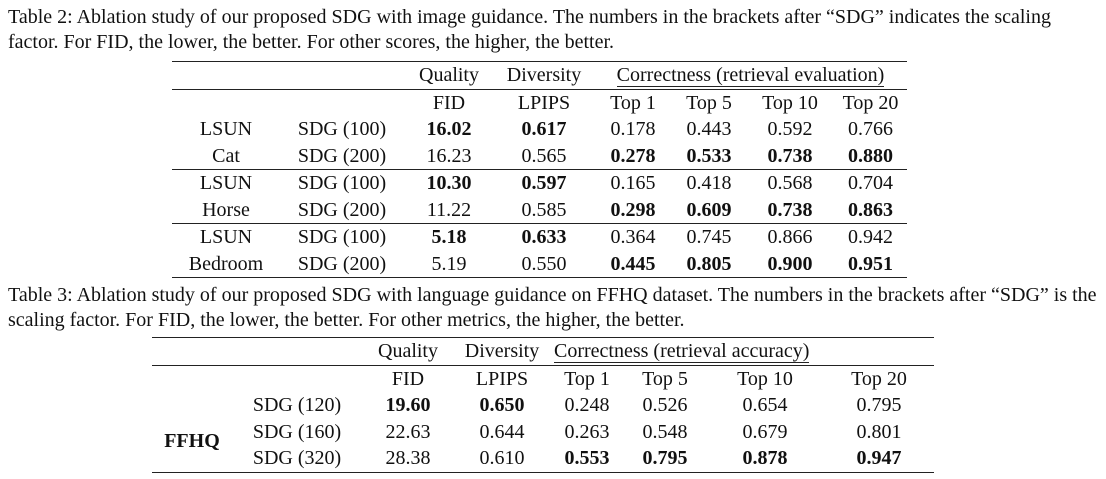 This screenshot has height=479, width=1106. Describe the element at coordinates (544, 129) in the screenshot. I see `value-cell: 0.617` at that location.